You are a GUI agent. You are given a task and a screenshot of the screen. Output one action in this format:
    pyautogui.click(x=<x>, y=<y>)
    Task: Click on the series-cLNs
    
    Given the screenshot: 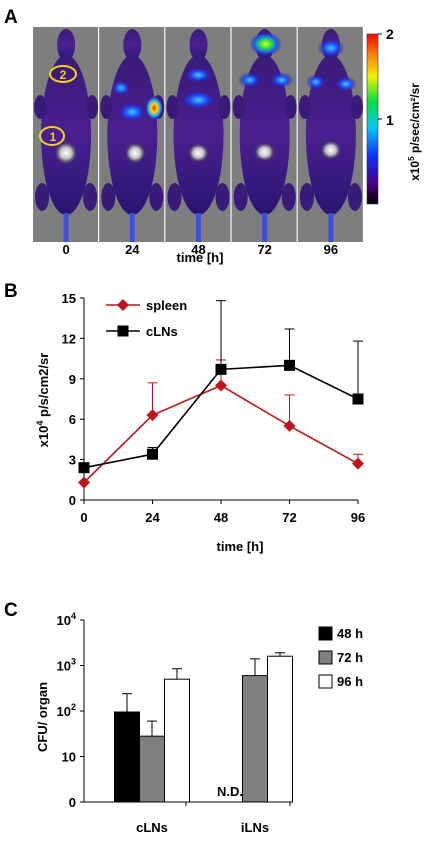 What is the action you would take?
    pyautogui.click(x=221, y=387)
    